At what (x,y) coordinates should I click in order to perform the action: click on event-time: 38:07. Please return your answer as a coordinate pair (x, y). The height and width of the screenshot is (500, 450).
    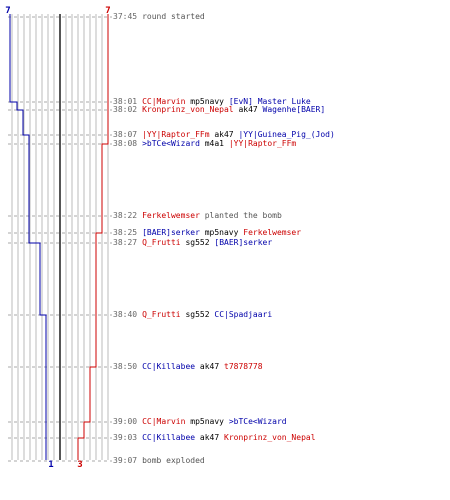
    Looking at the image, I should click on (125, 134).